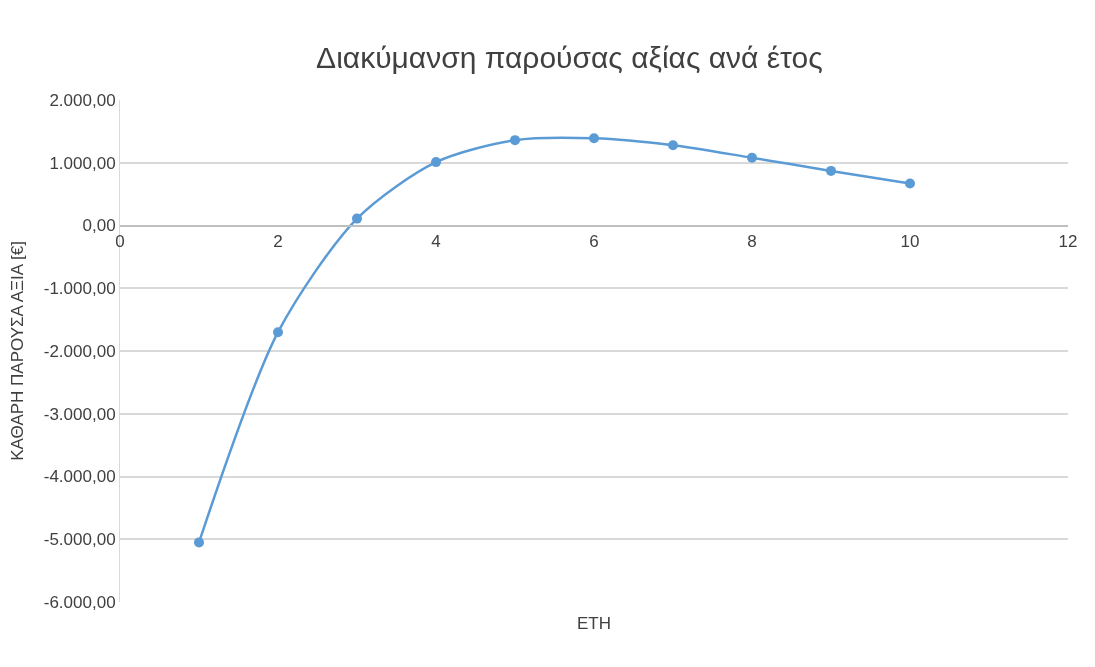 Image resolution: width=1095 pixels, height=667 pixels. Describe the element at coordinates (79, 351) in the screenshot. I see `y-tick-label: -2.000,00` at that location.